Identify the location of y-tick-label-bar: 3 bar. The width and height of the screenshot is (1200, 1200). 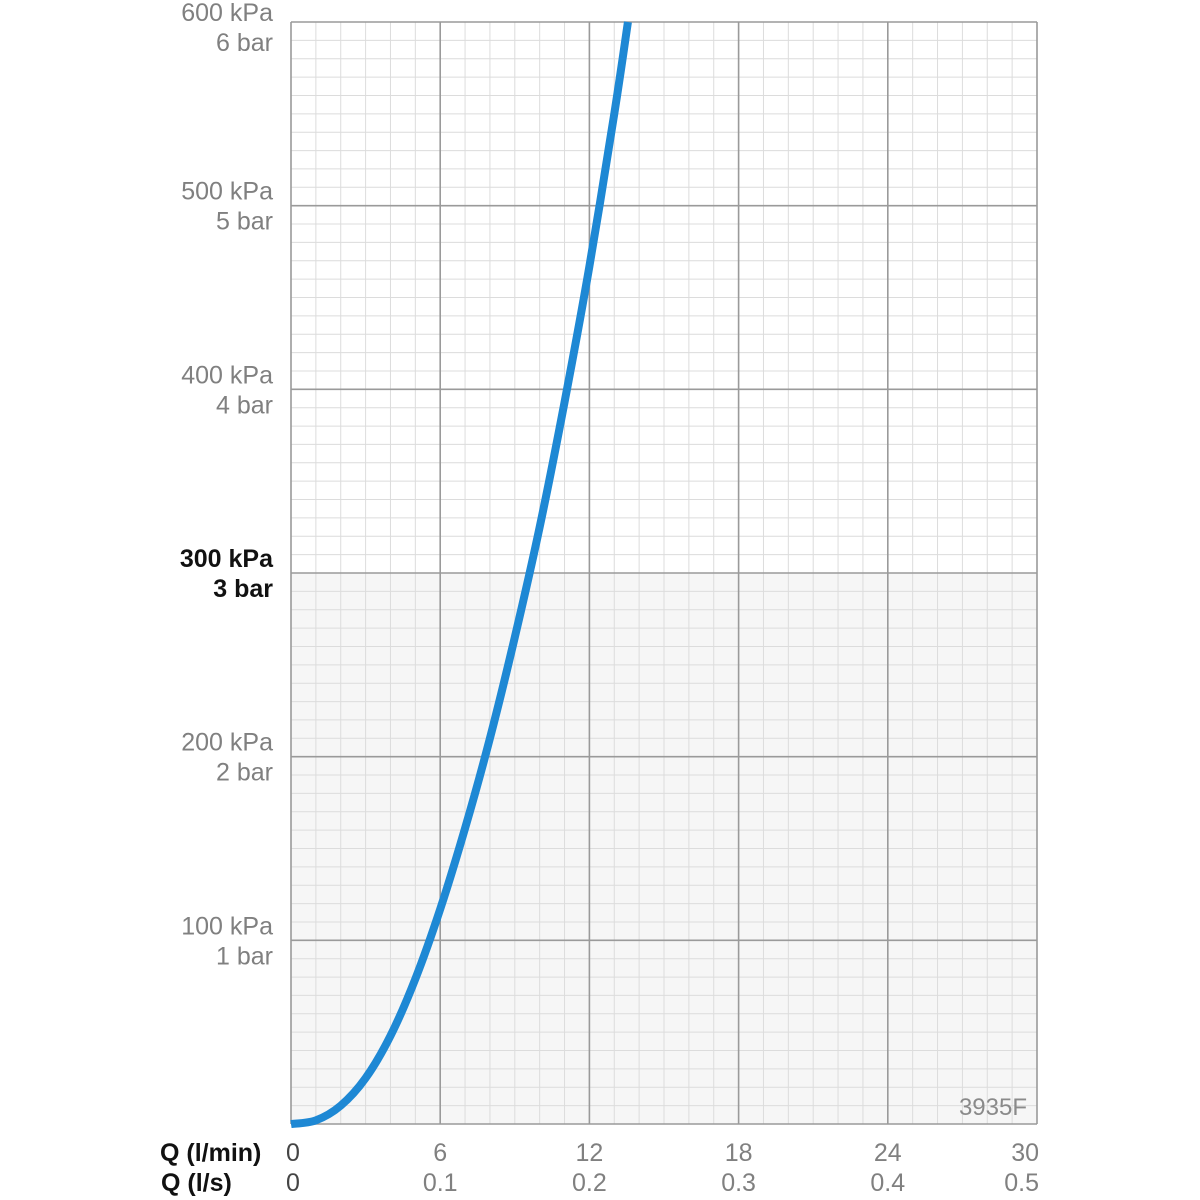
(243, 589).